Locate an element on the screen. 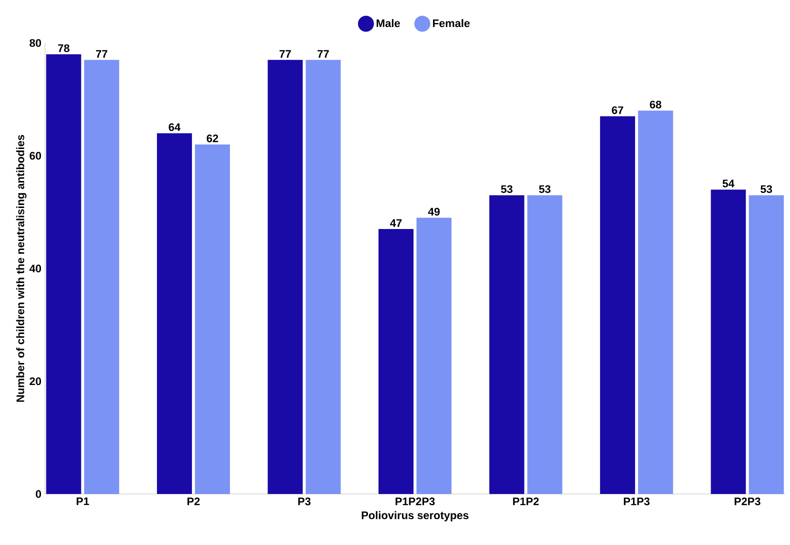  data-label: 49 is located at coordinates (434, 212).